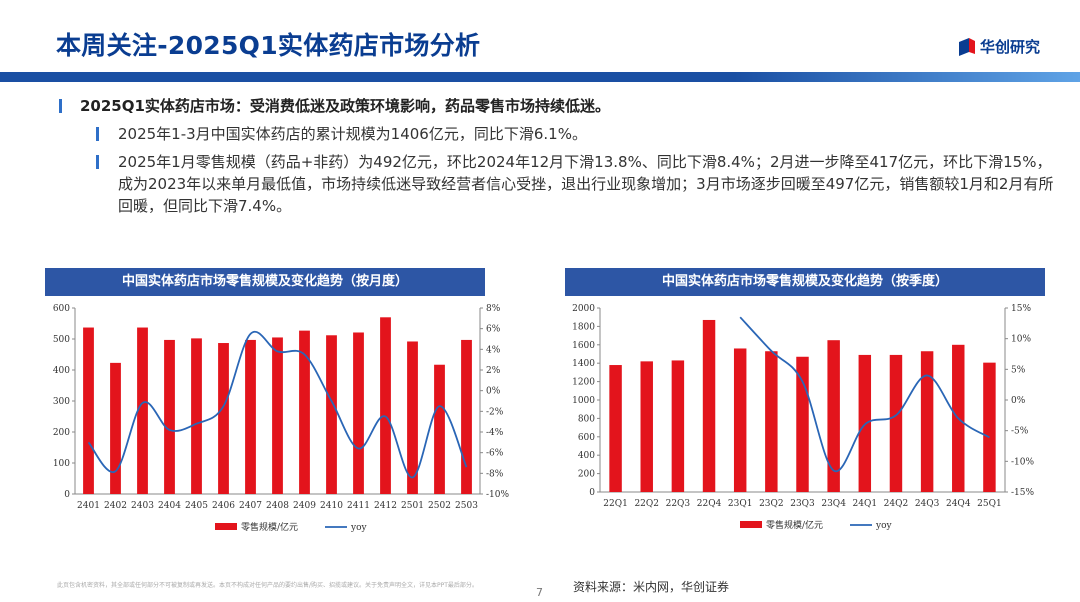  What do you see at coordinates (805, 282) in the screenshot?
I see `chart-title: 中国实体药店市场零售规模及变化趋势（按季度）` at bounding box center [805, 282].